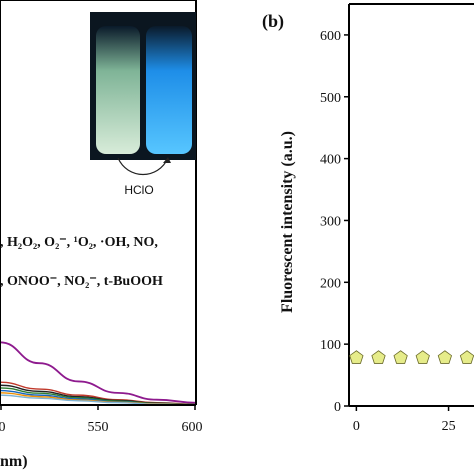  What do you see at coordinates (192, 427) in the screenshot?
I see `panel-a-x-tick-label: 600` at bounding box center [192, 427].